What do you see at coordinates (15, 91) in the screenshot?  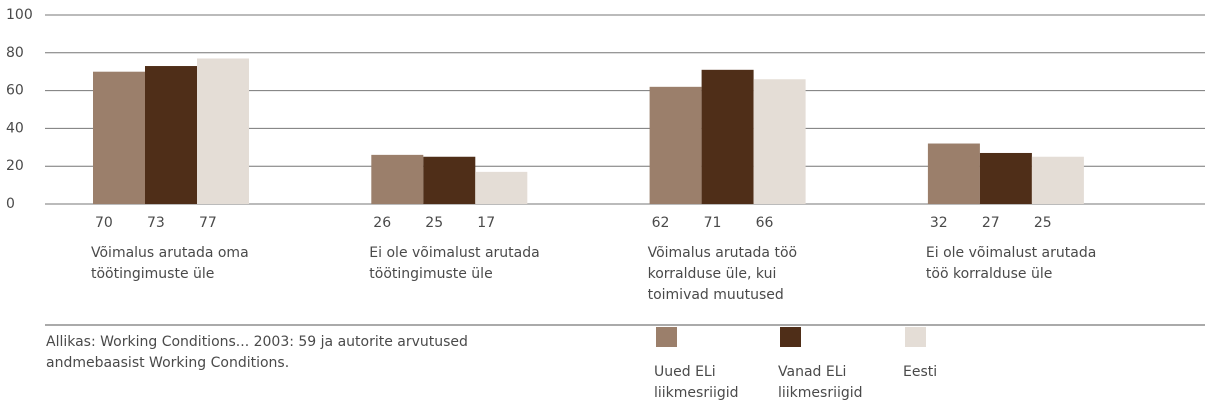 I see `y-tick-label: 60` at bounding box center [15, 91].